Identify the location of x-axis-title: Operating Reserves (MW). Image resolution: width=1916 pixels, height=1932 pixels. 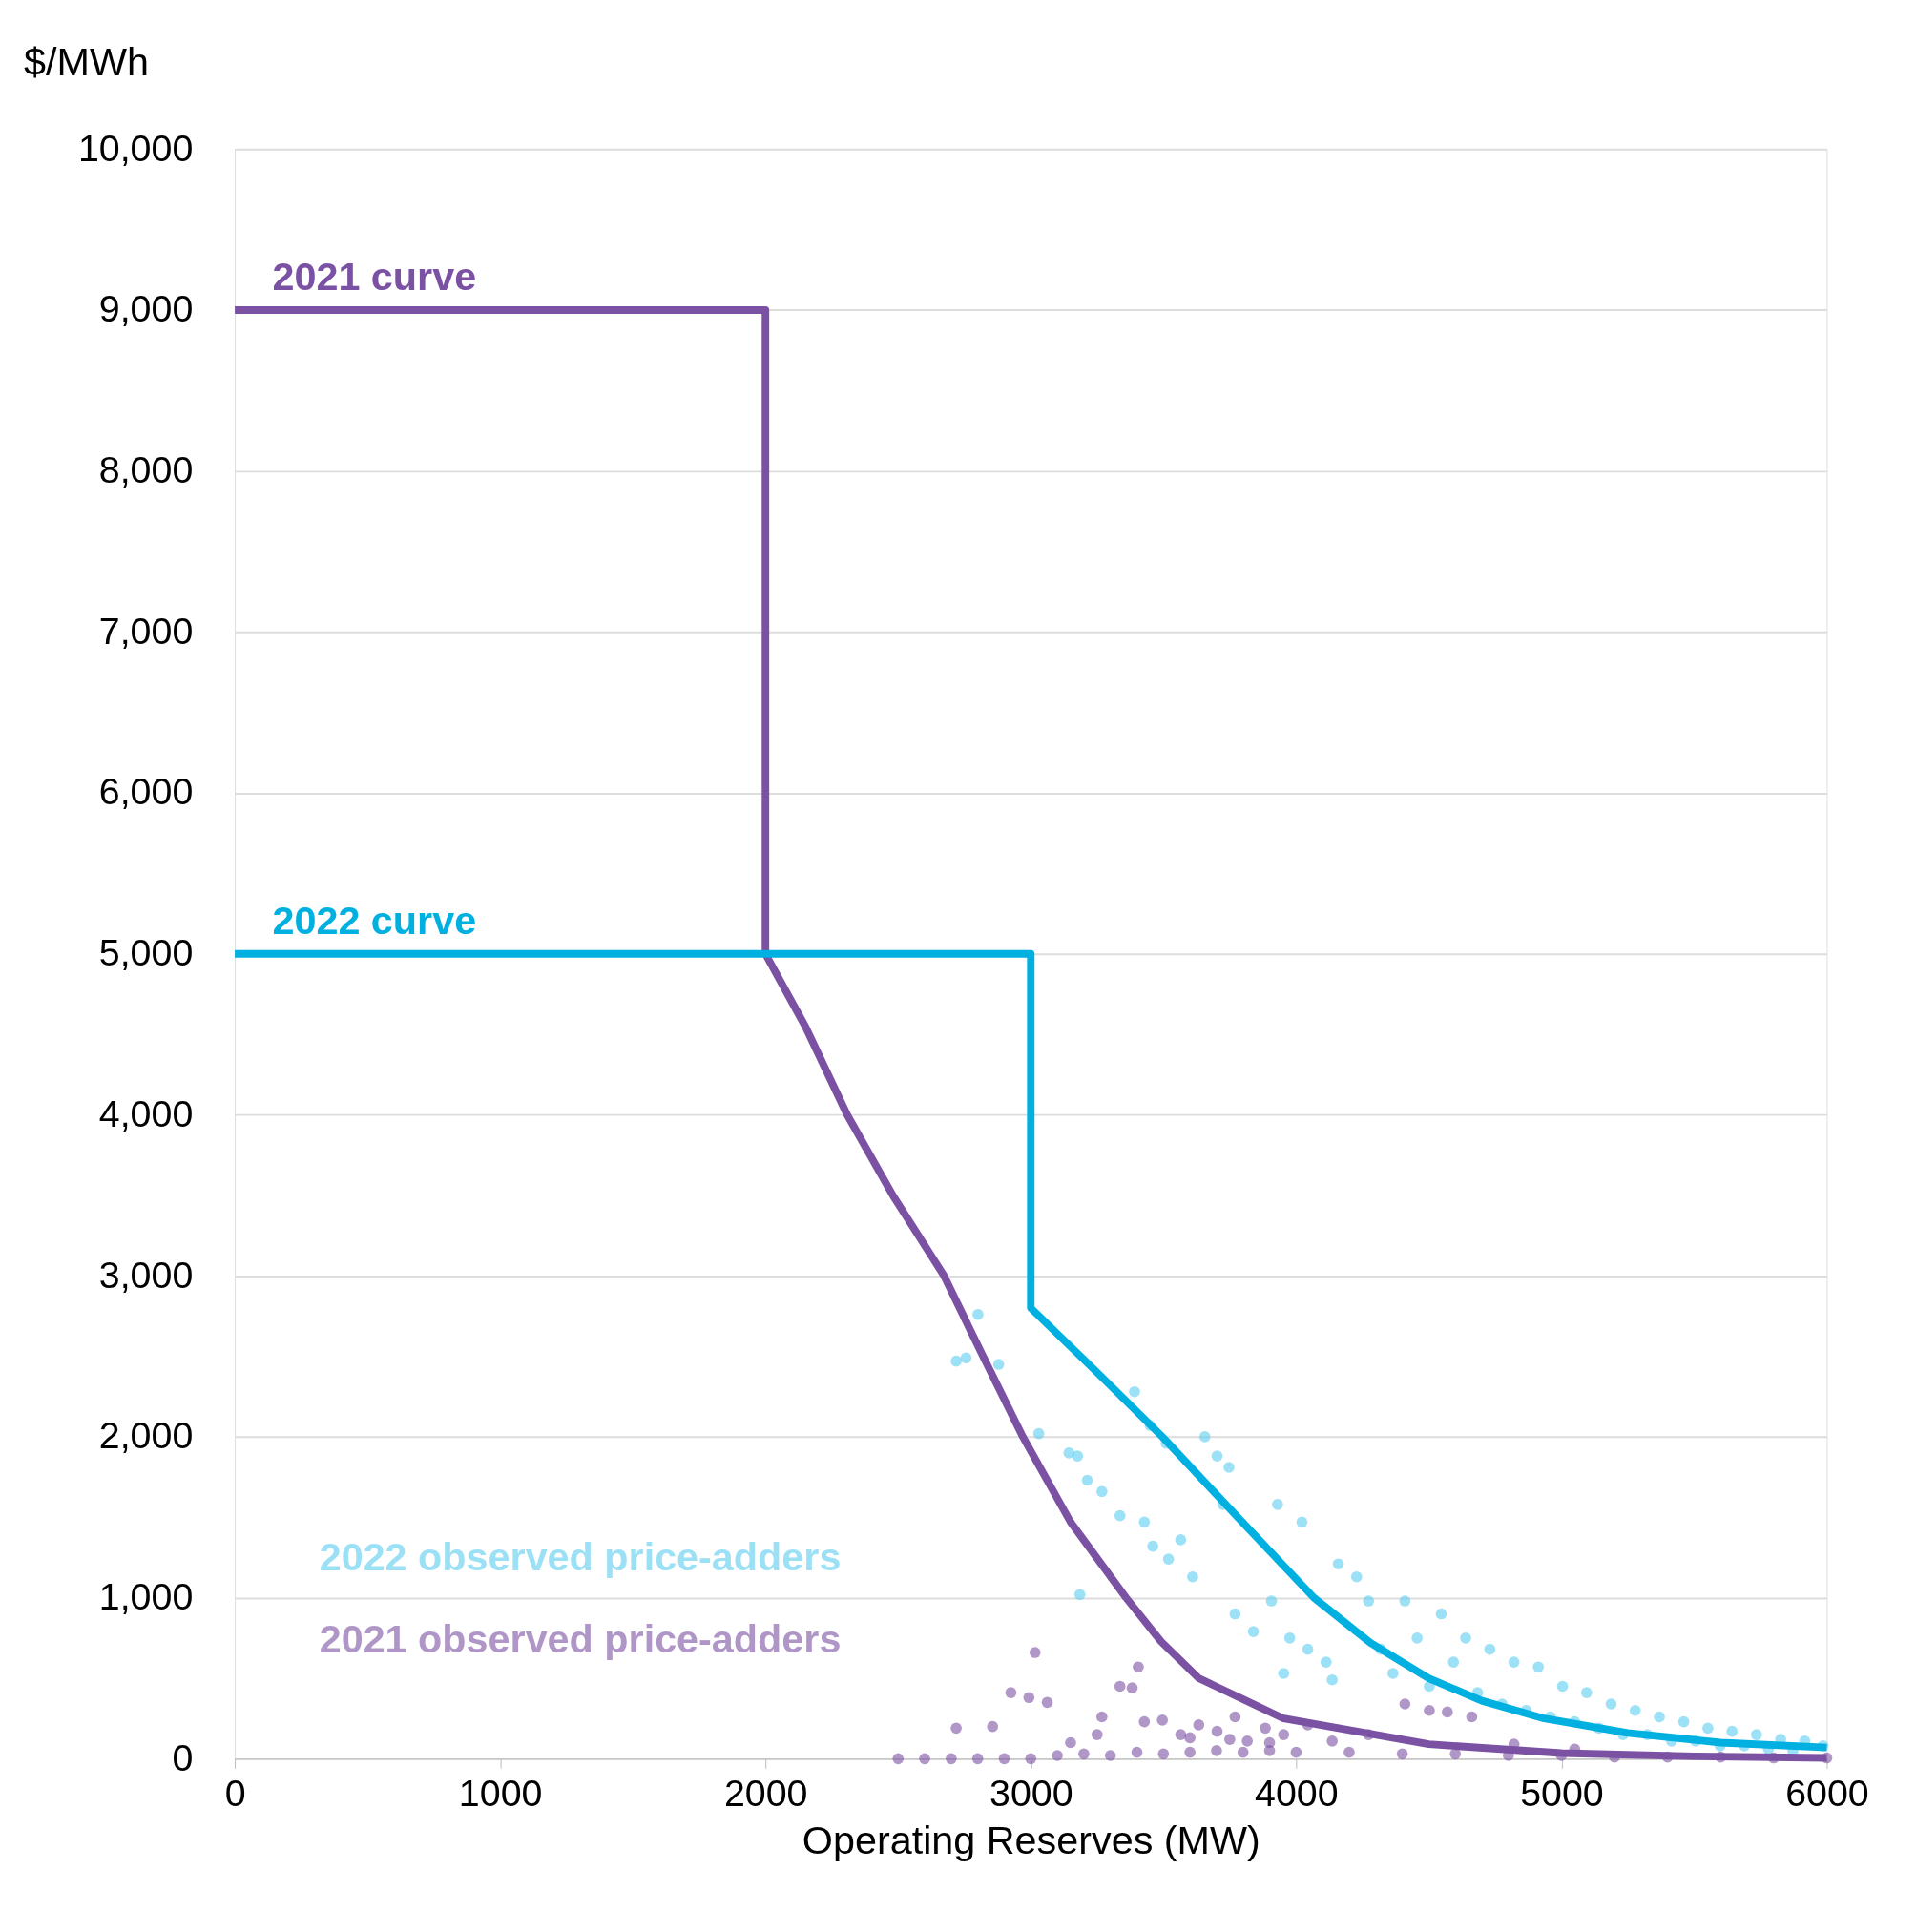
(1031, 1840).